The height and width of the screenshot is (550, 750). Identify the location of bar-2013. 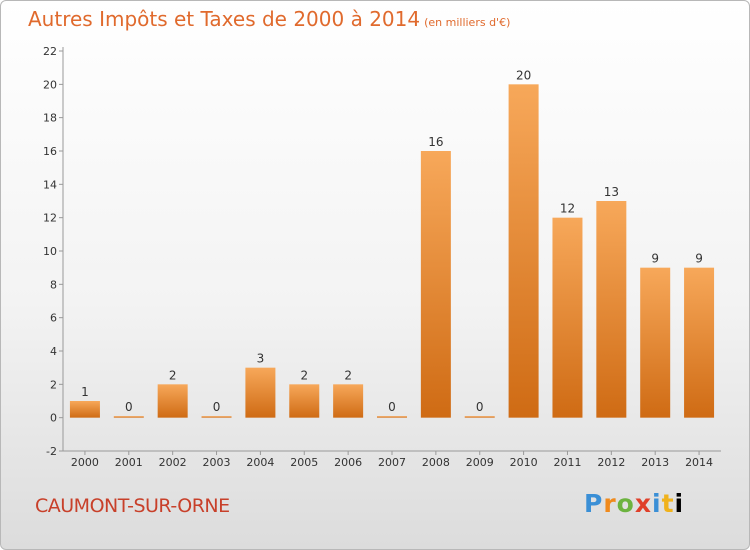
(655, 342).